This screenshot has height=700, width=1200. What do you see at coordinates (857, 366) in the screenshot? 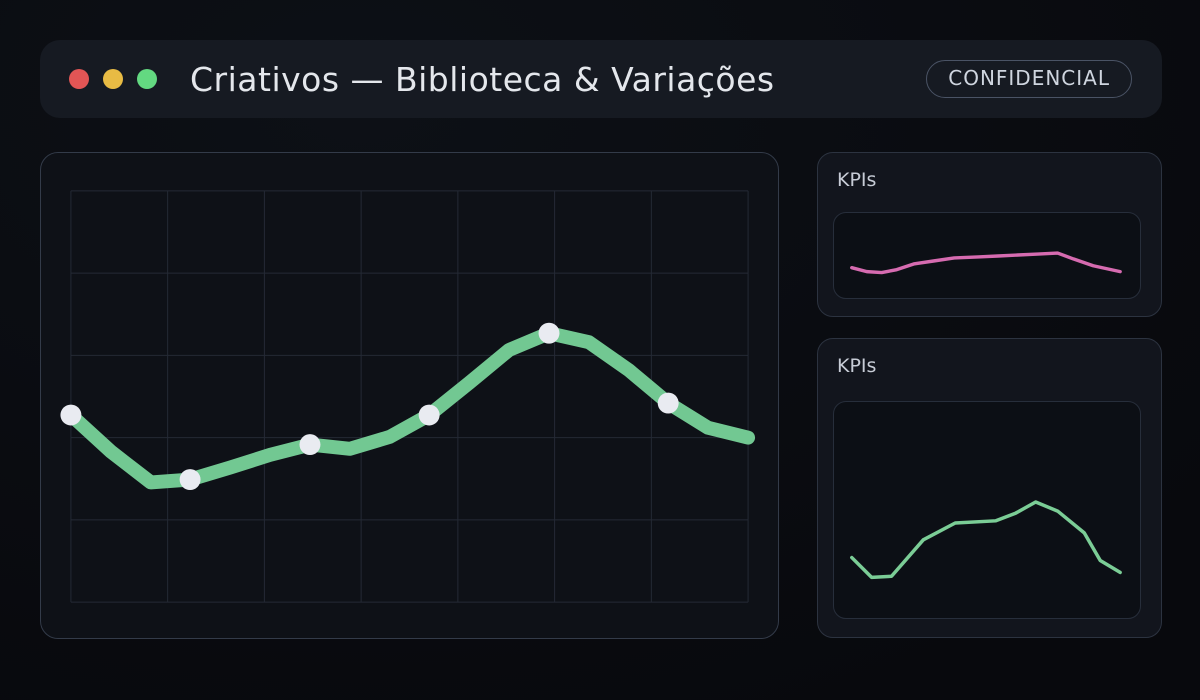
I see `kpi-panel-bottom-title: KPIs` at bounding box center [857, 366].